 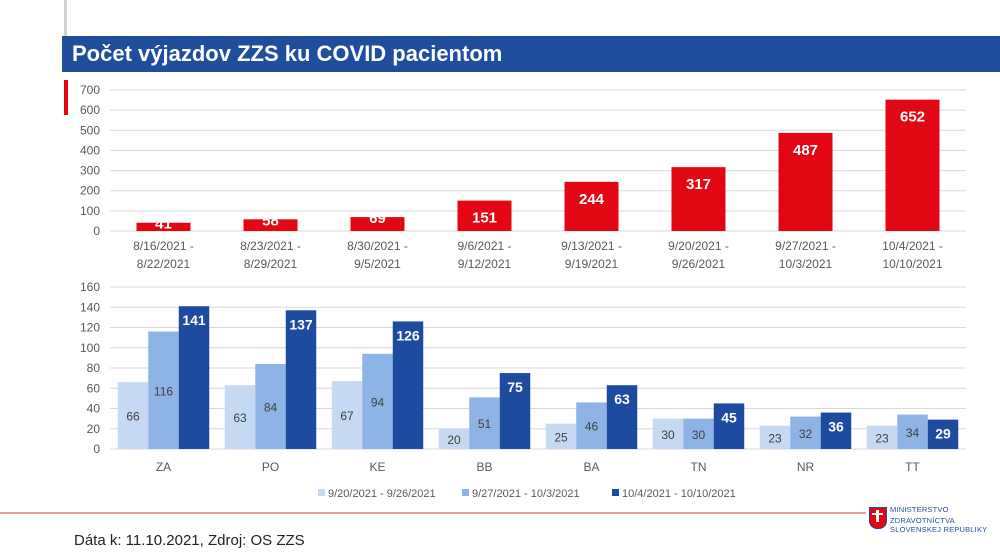 I want to click on legend-label: 10/4/2021 - 10/10/2021, so click(x=679, y=494).